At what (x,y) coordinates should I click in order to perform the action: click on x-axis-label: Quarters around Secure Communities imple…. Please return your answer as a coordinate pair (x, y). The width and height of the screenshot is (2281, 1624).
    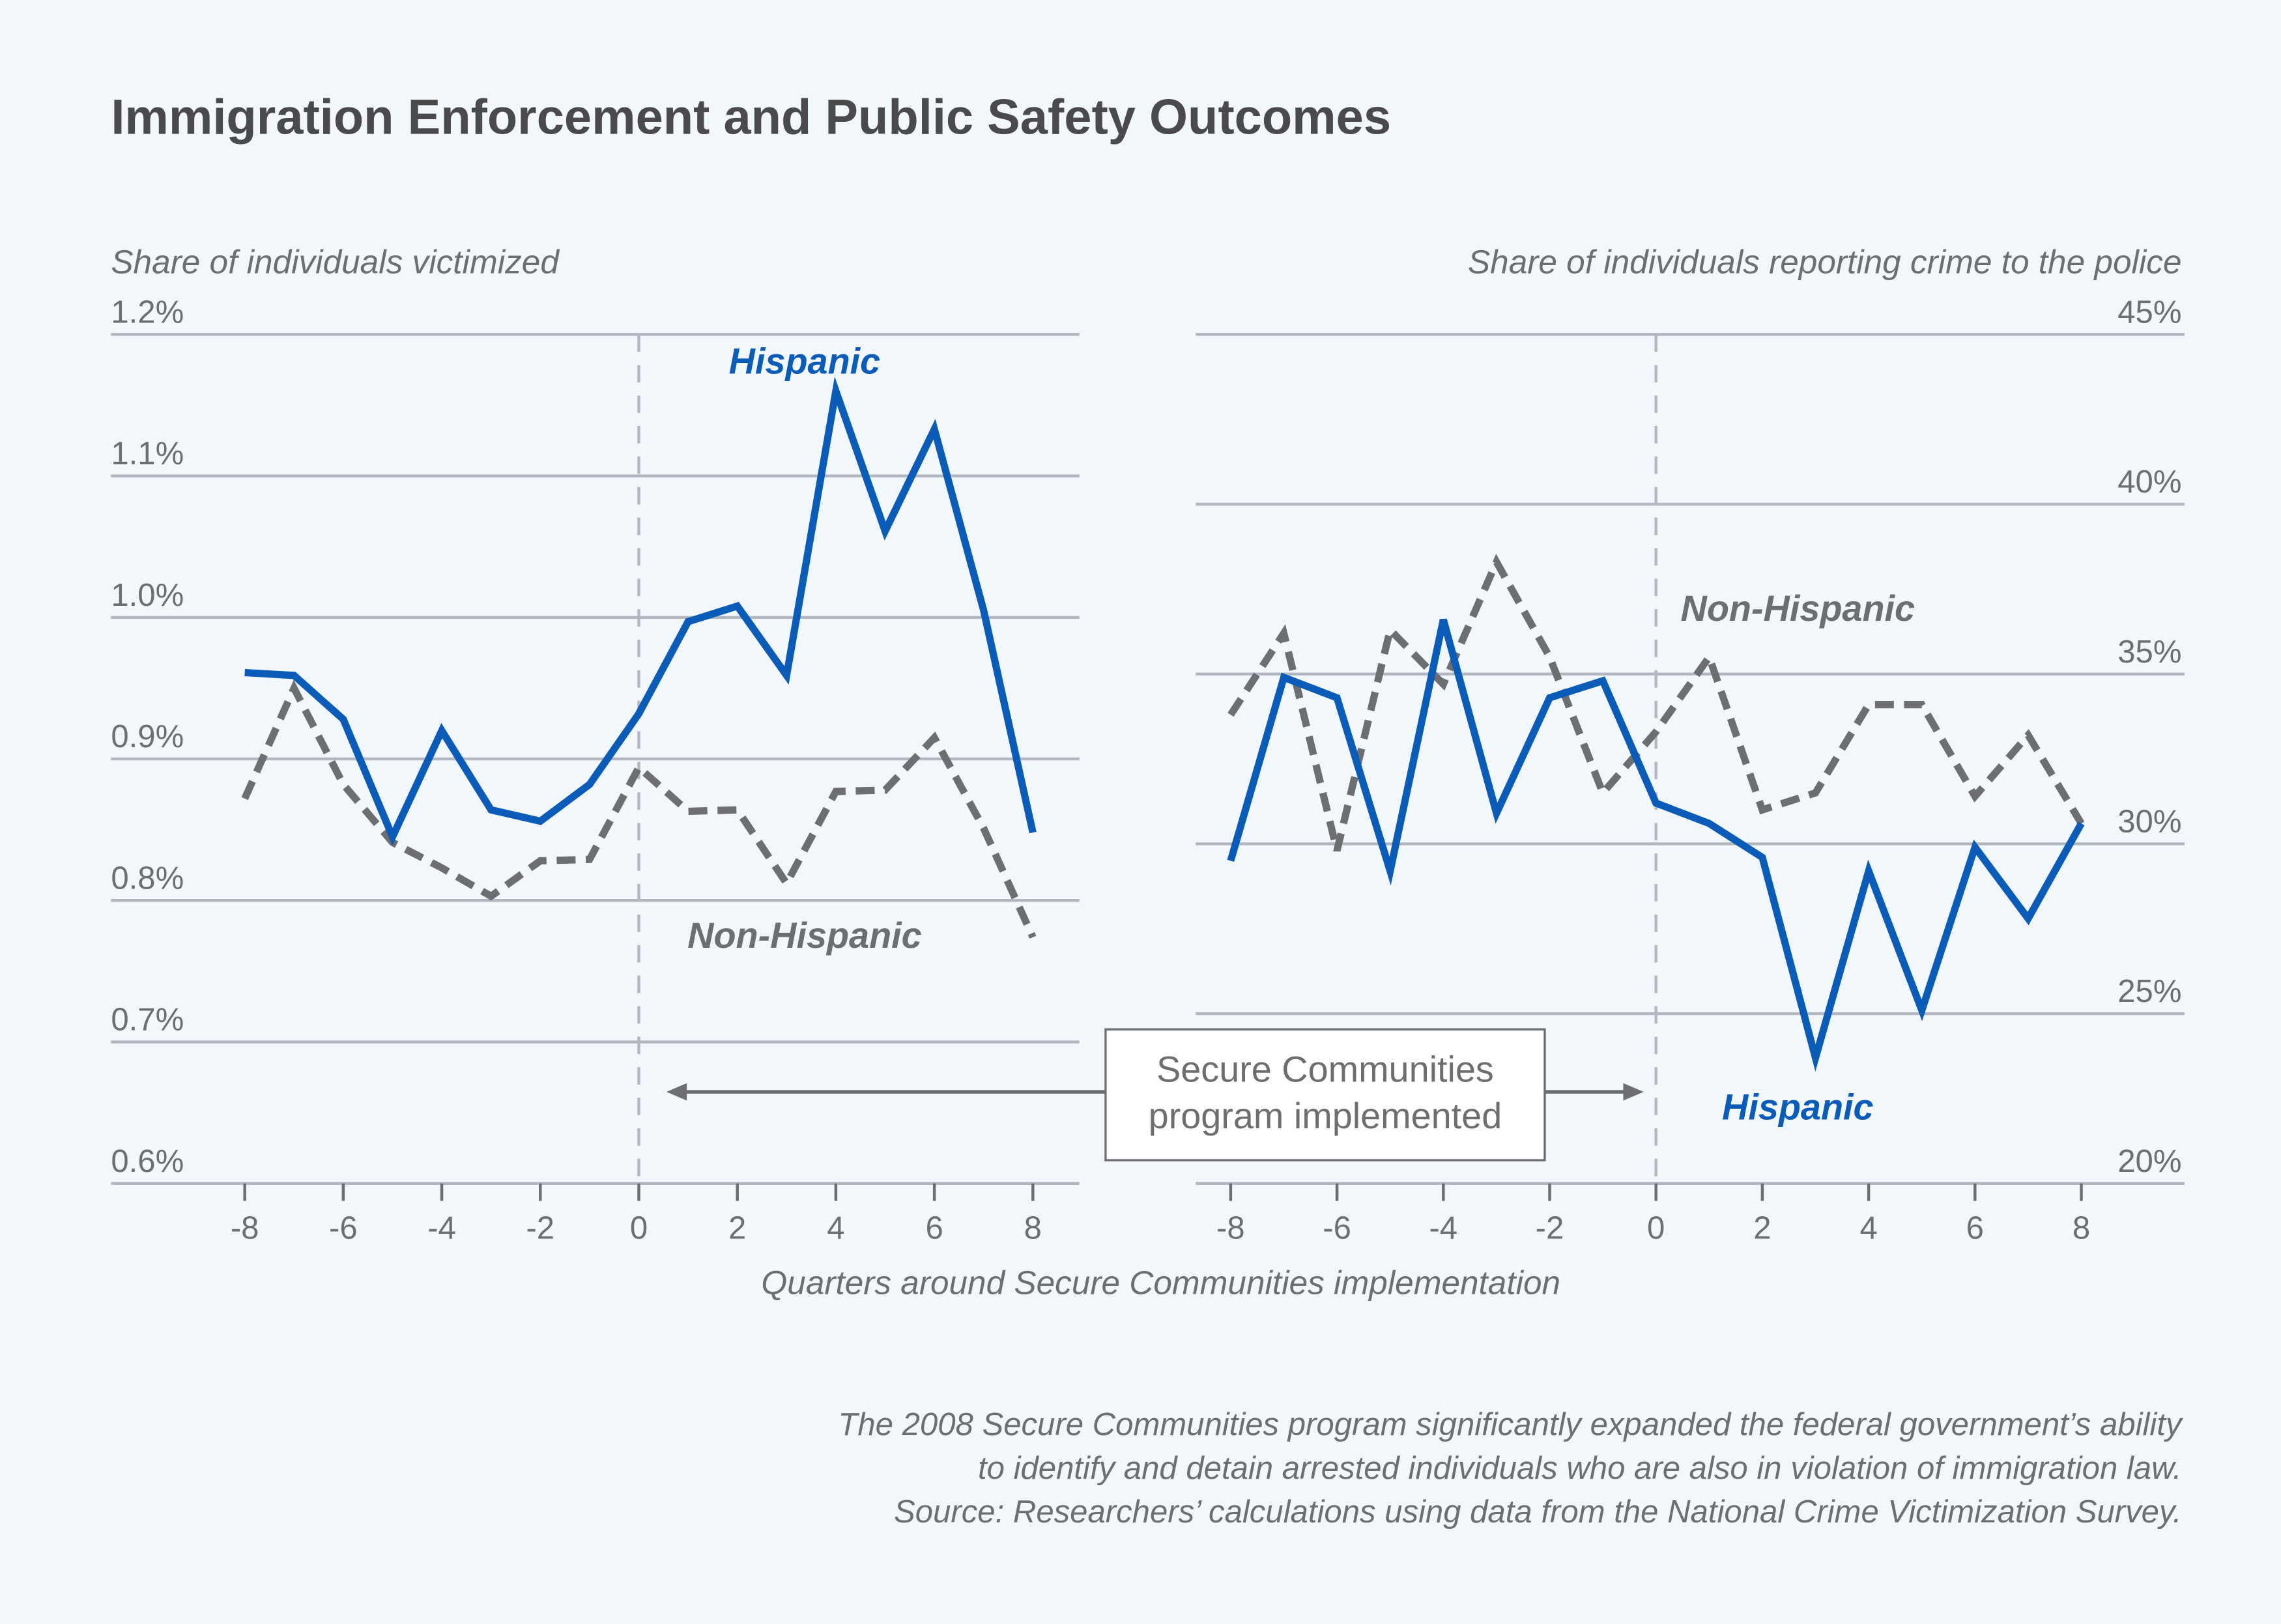
    Looking at the image, I should click on (1160, 1282).